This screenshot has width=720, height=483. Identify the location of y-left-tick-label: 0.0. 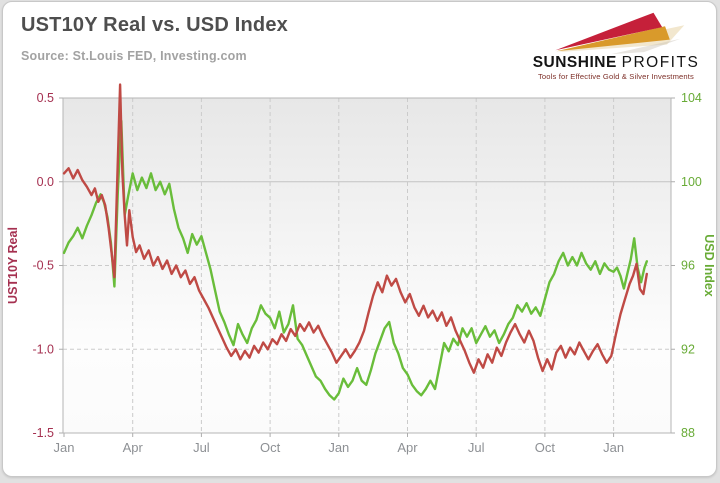
(45, 182).